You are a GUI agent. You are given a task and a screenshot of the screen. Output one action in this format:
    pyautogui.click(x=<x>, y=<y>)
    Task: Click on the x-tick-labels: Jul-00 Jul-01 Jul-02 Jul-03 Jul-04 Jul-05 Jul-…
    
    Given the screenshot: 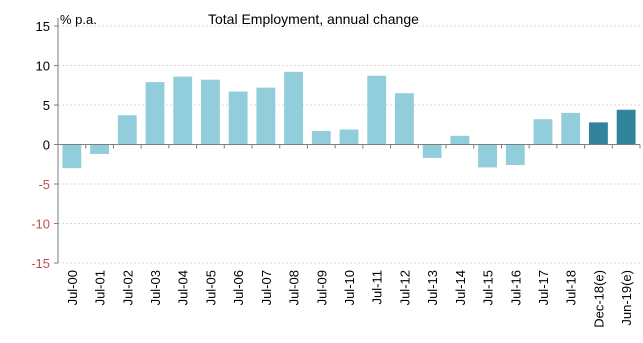 What is the action you would take?
    pyautogui.click(x=349, y=299)
    